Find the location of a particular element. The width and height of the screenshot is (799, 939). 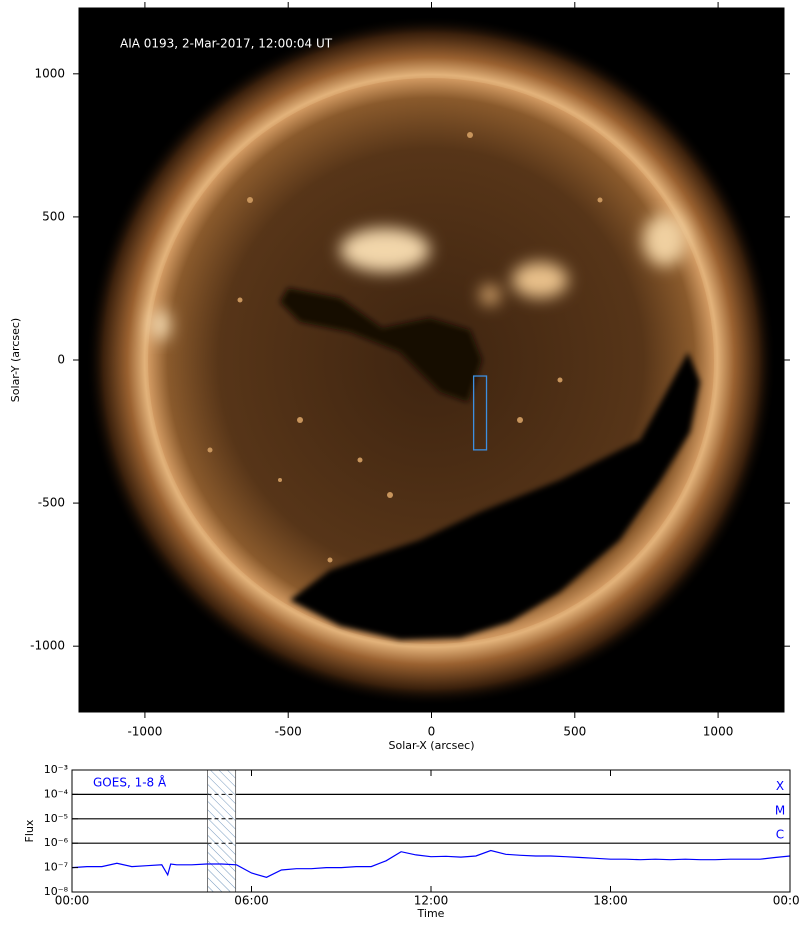

y-tick-label: 10⁻⁷ is located at coordinates (56, 867).